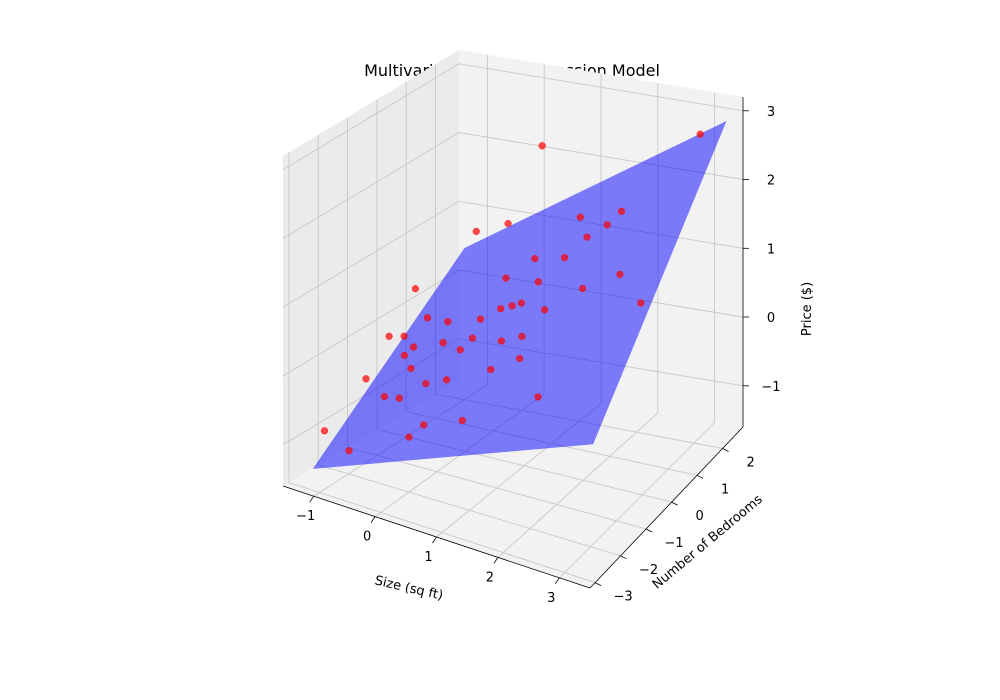 The height and width of the screenshot is (700, 1000). I want to click on z-tick-label: 1, so click(771, 249).